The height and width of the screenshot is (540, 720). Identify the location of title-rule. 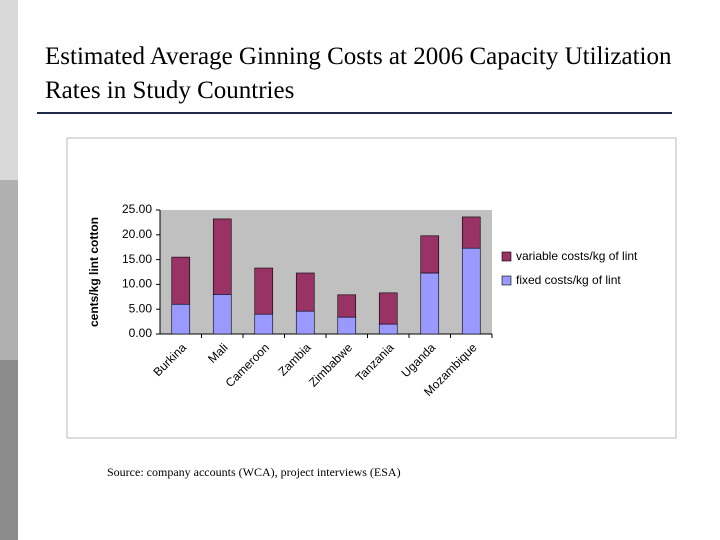
(354, 113).